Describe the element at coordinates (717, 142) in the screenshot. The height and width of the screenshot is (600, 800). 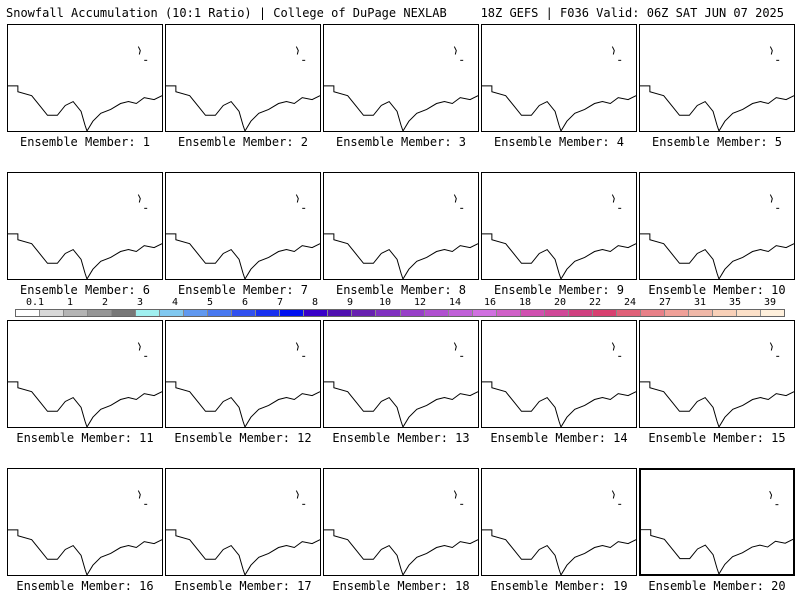
I see `ensemble-member-label: Ensemble Member: 5` at that location.